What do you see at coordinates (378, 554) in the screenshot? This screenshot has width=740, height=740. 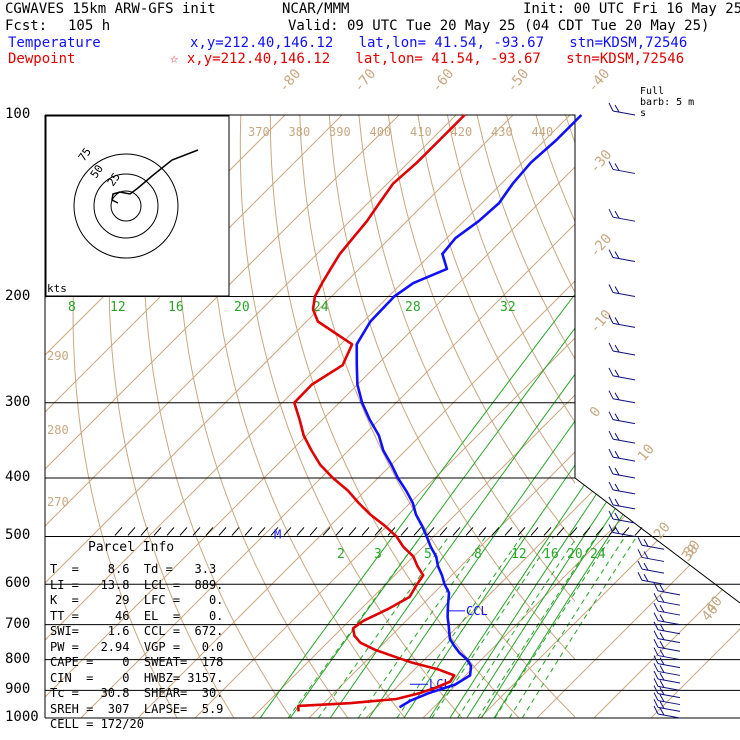 I see `mixing-ratio-label: 3` at bounding box center [378, 554].